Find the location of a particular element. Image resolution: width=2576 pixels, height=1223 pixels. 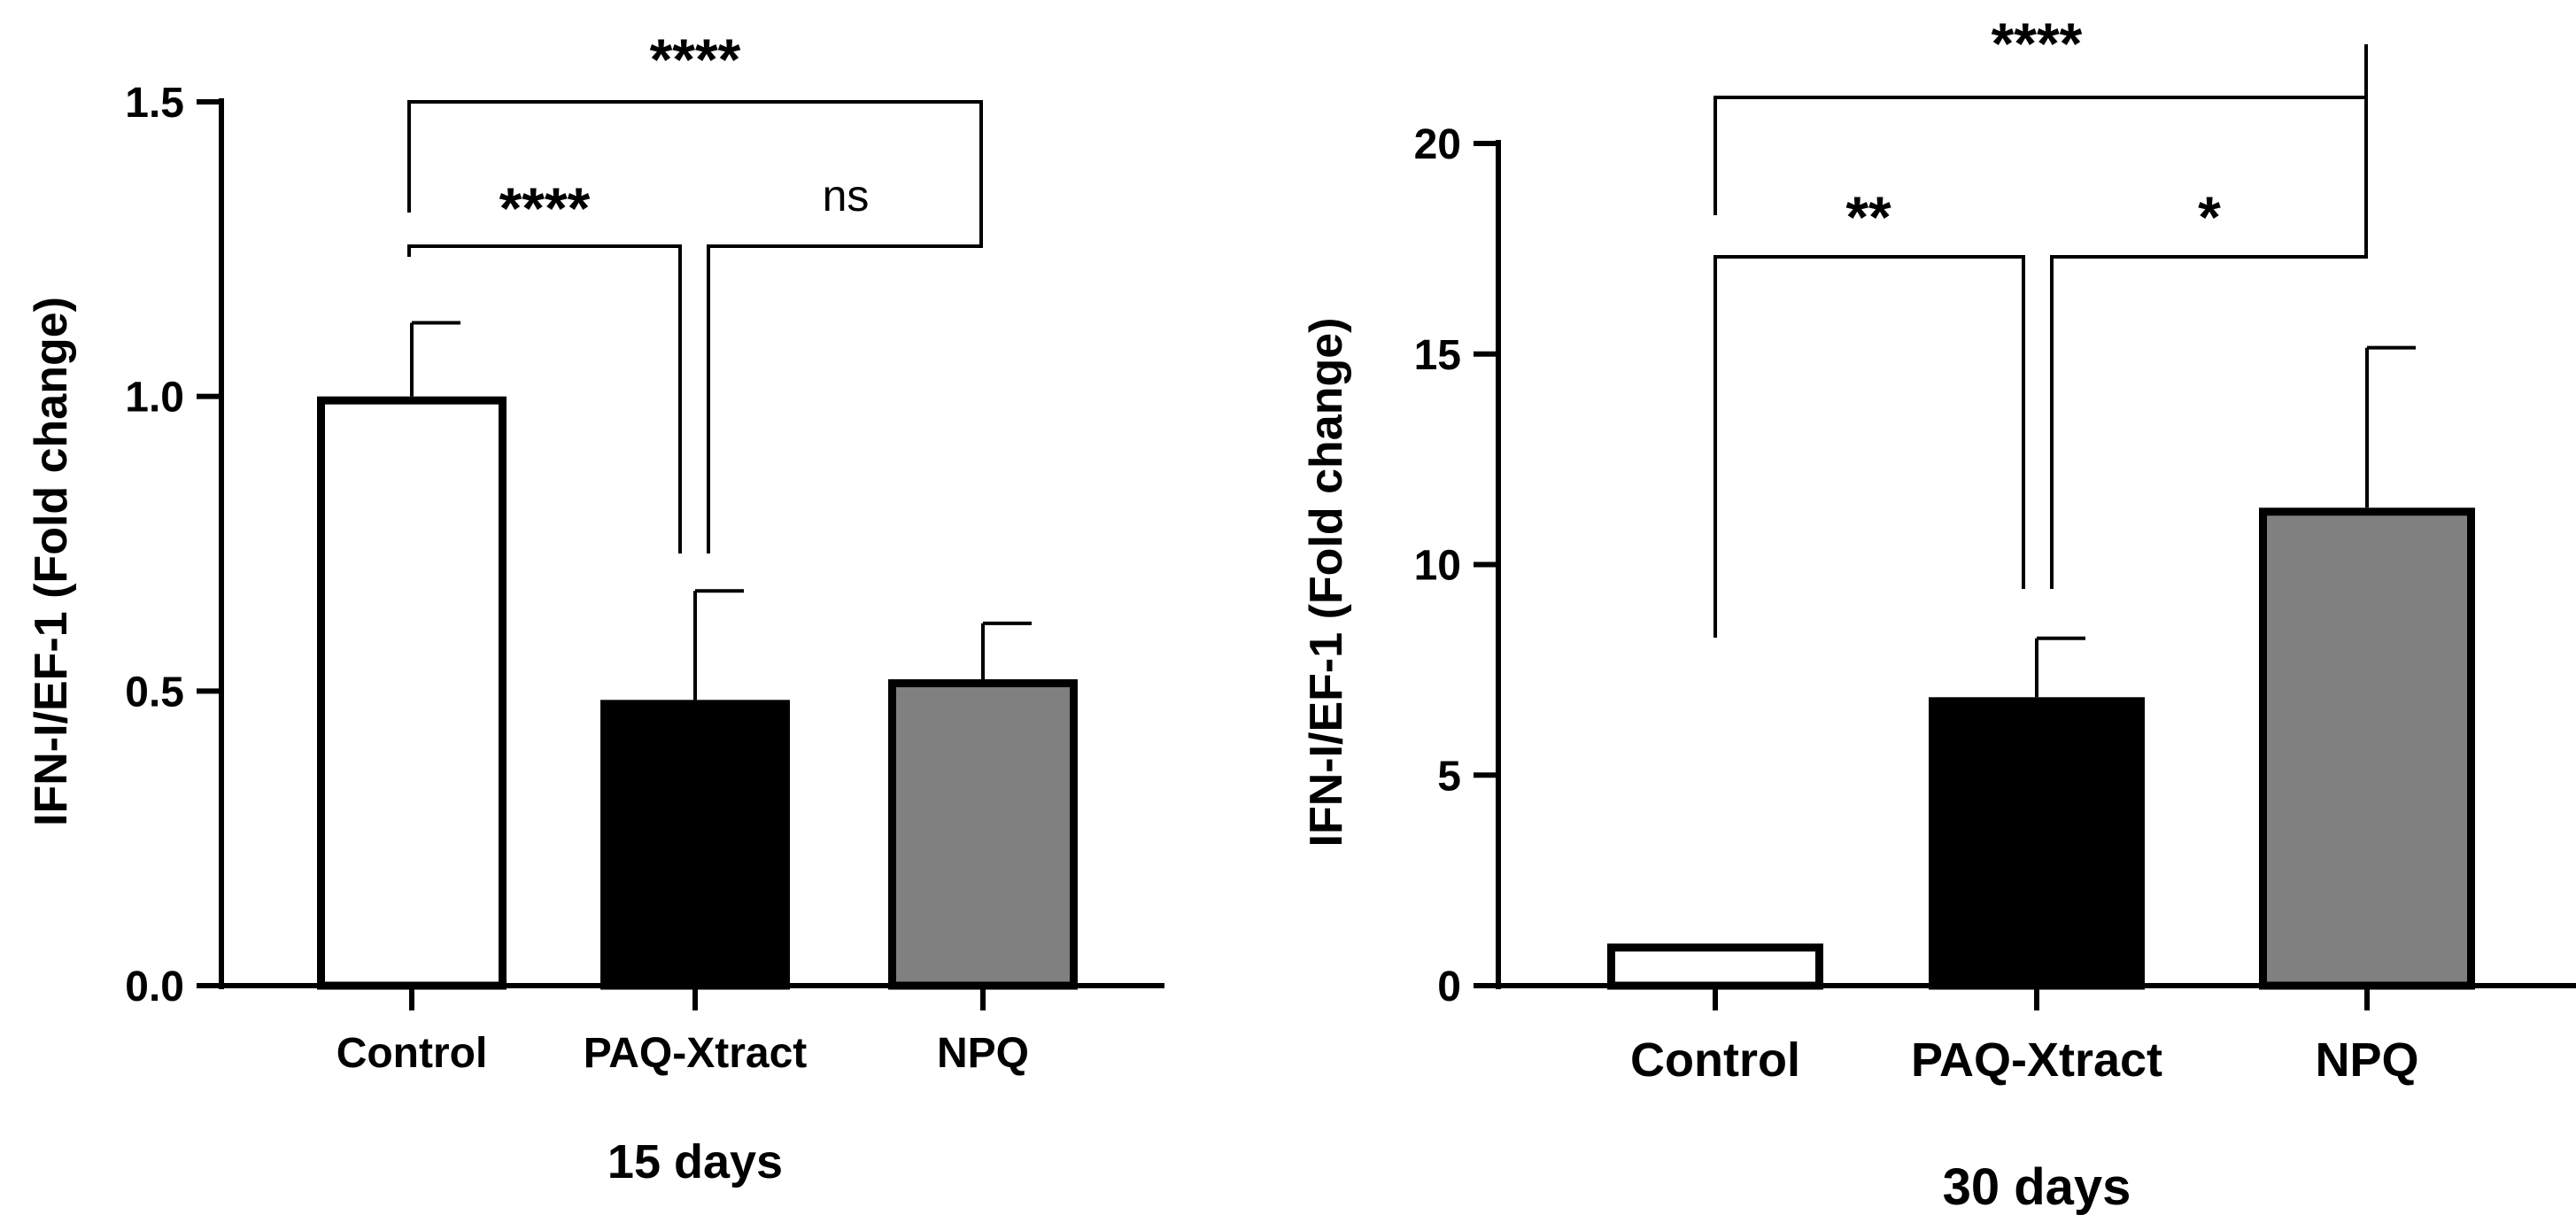

significance-label: * is located at coordinates (2209, 217).